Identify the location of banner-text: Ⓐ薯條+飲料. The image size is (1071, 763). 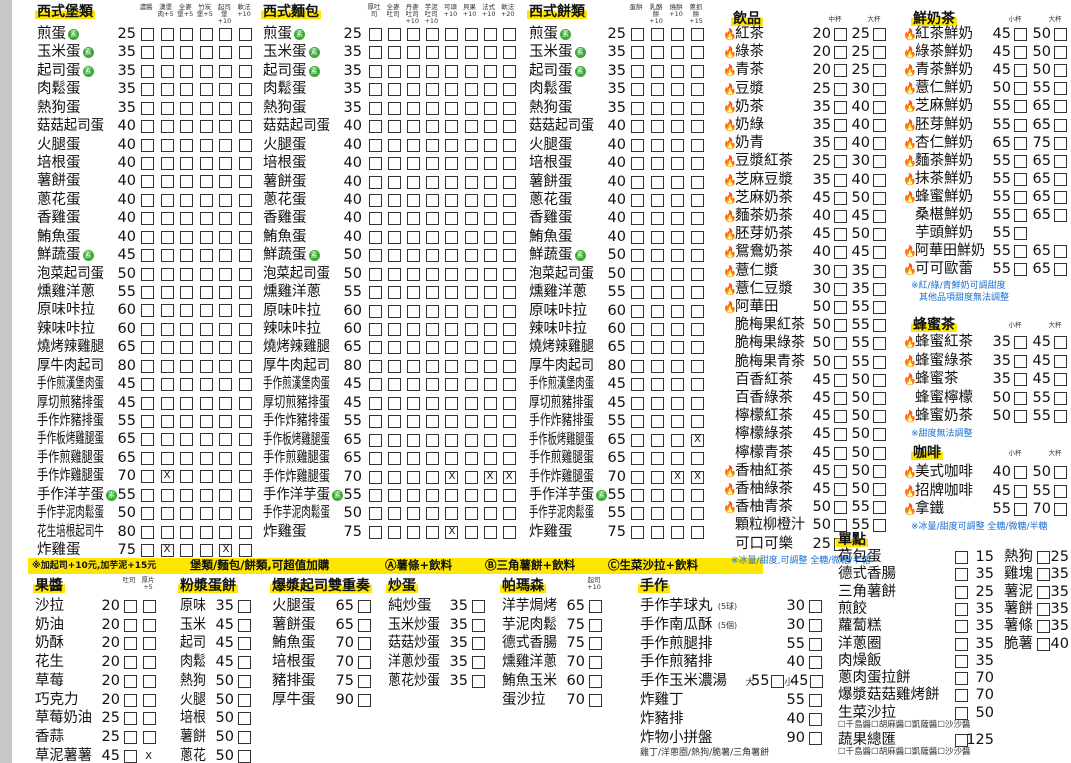
(419, 565).